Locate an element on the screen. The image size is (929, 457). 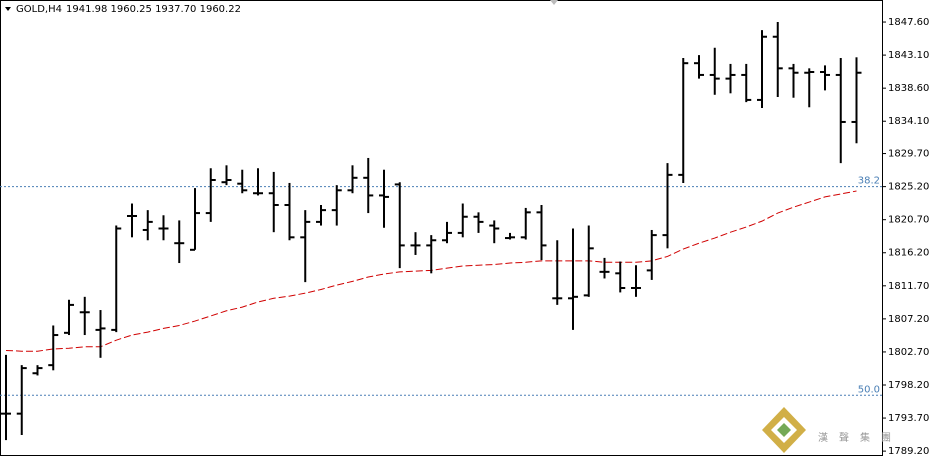
y-tick-label: 1843.10 is located at coordinates (908, 55).